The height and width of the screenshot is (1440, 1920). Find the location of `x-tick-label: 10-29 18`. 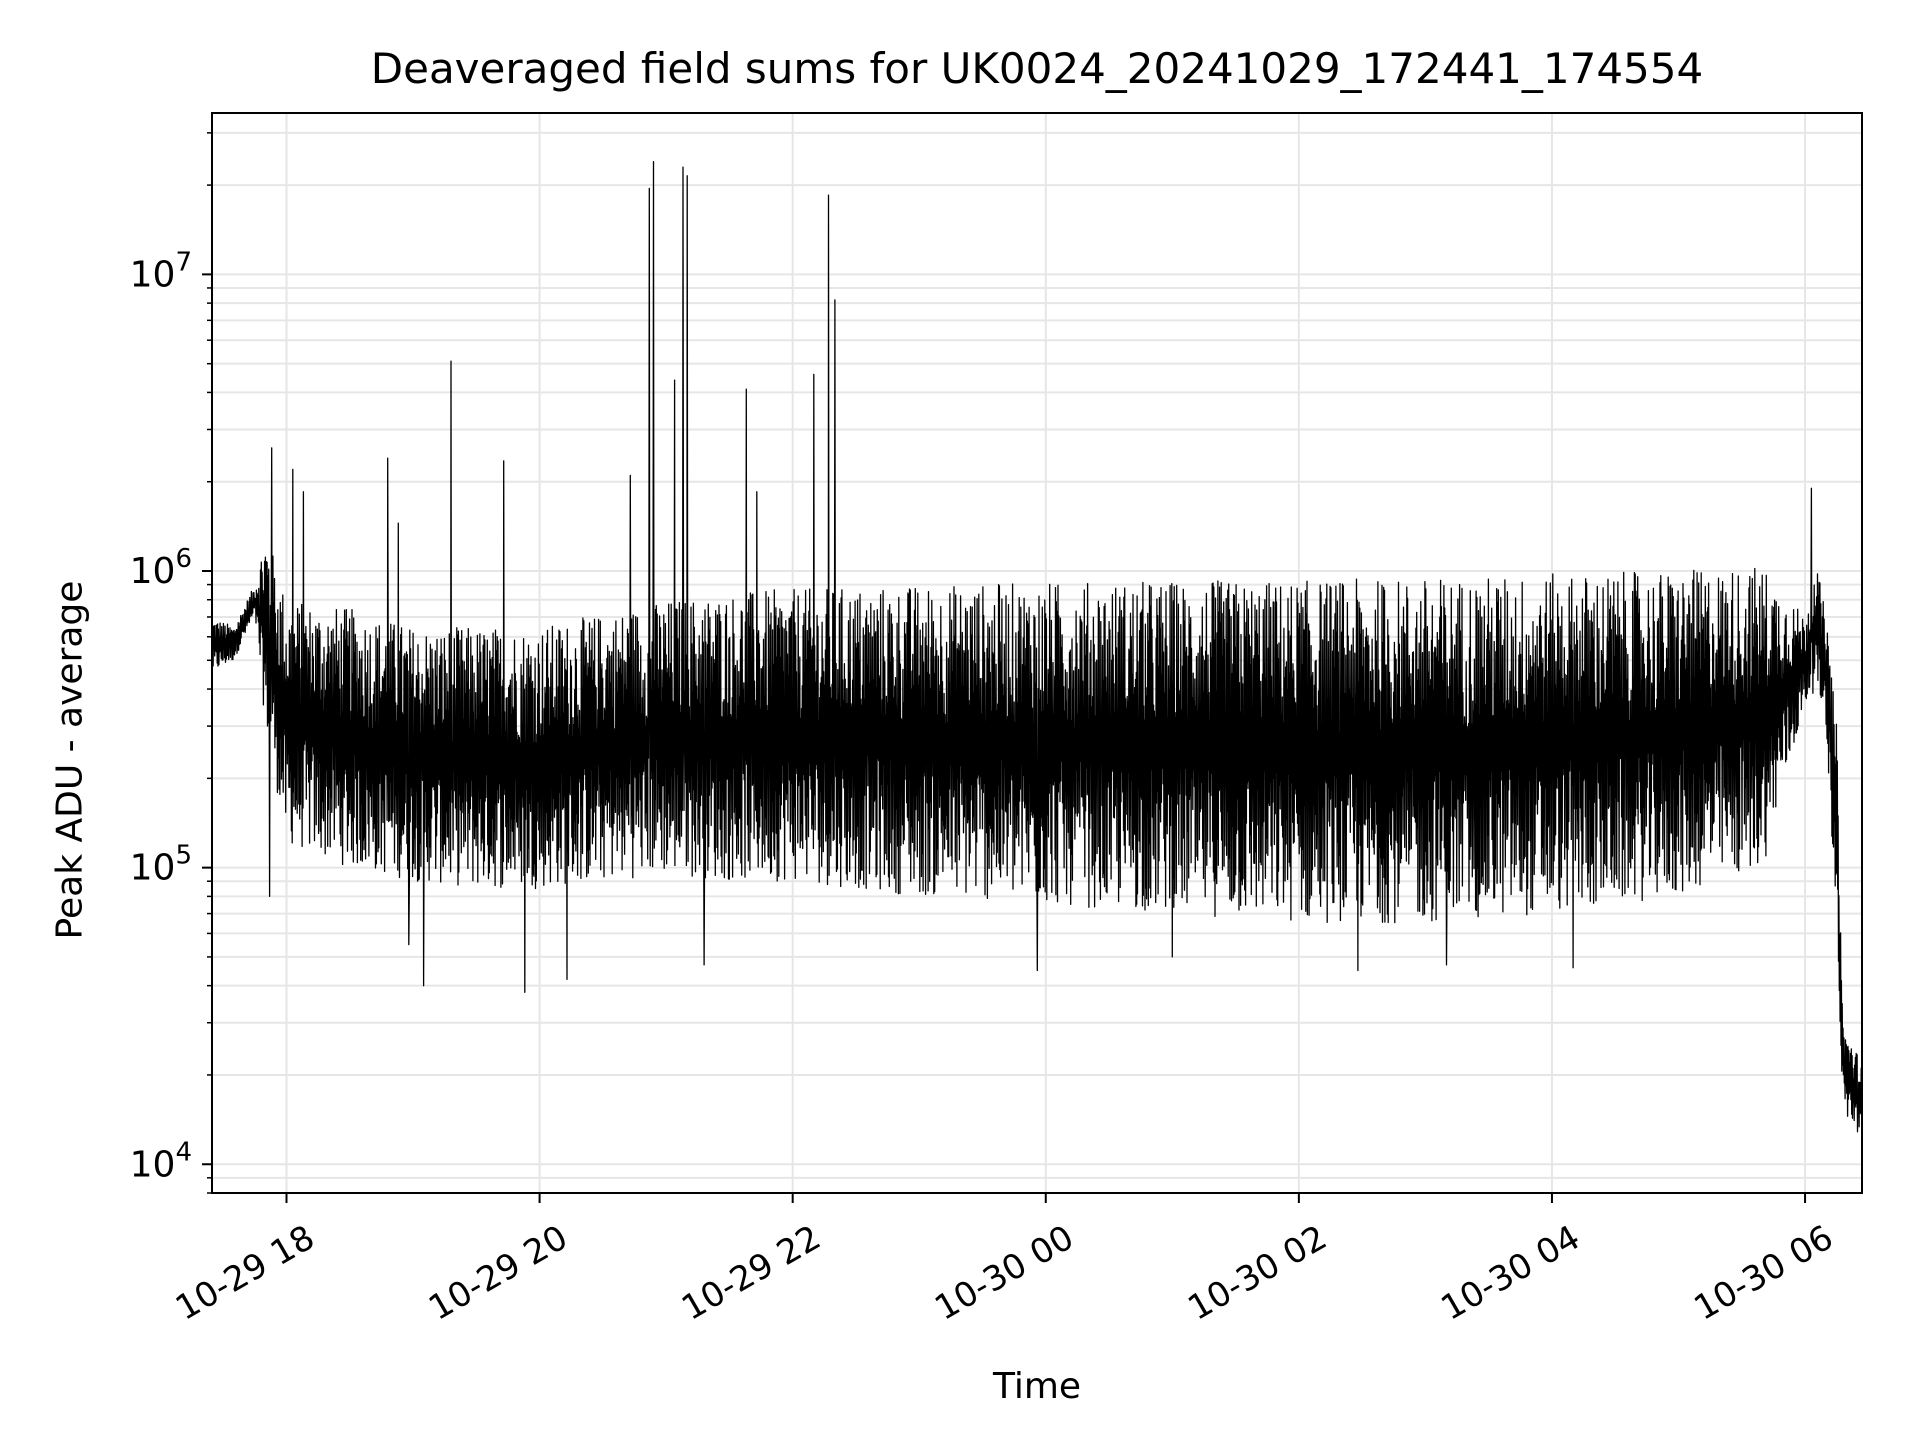

x-tick-label: 10-29 18 is located at coordinates (245, 1273).